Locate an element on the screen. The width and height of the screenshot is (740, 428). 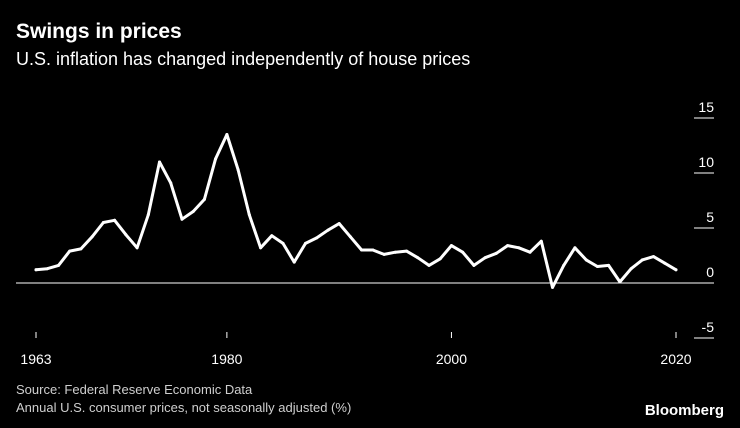
y-tick-label: -5 is located at coordinates (708, 327).